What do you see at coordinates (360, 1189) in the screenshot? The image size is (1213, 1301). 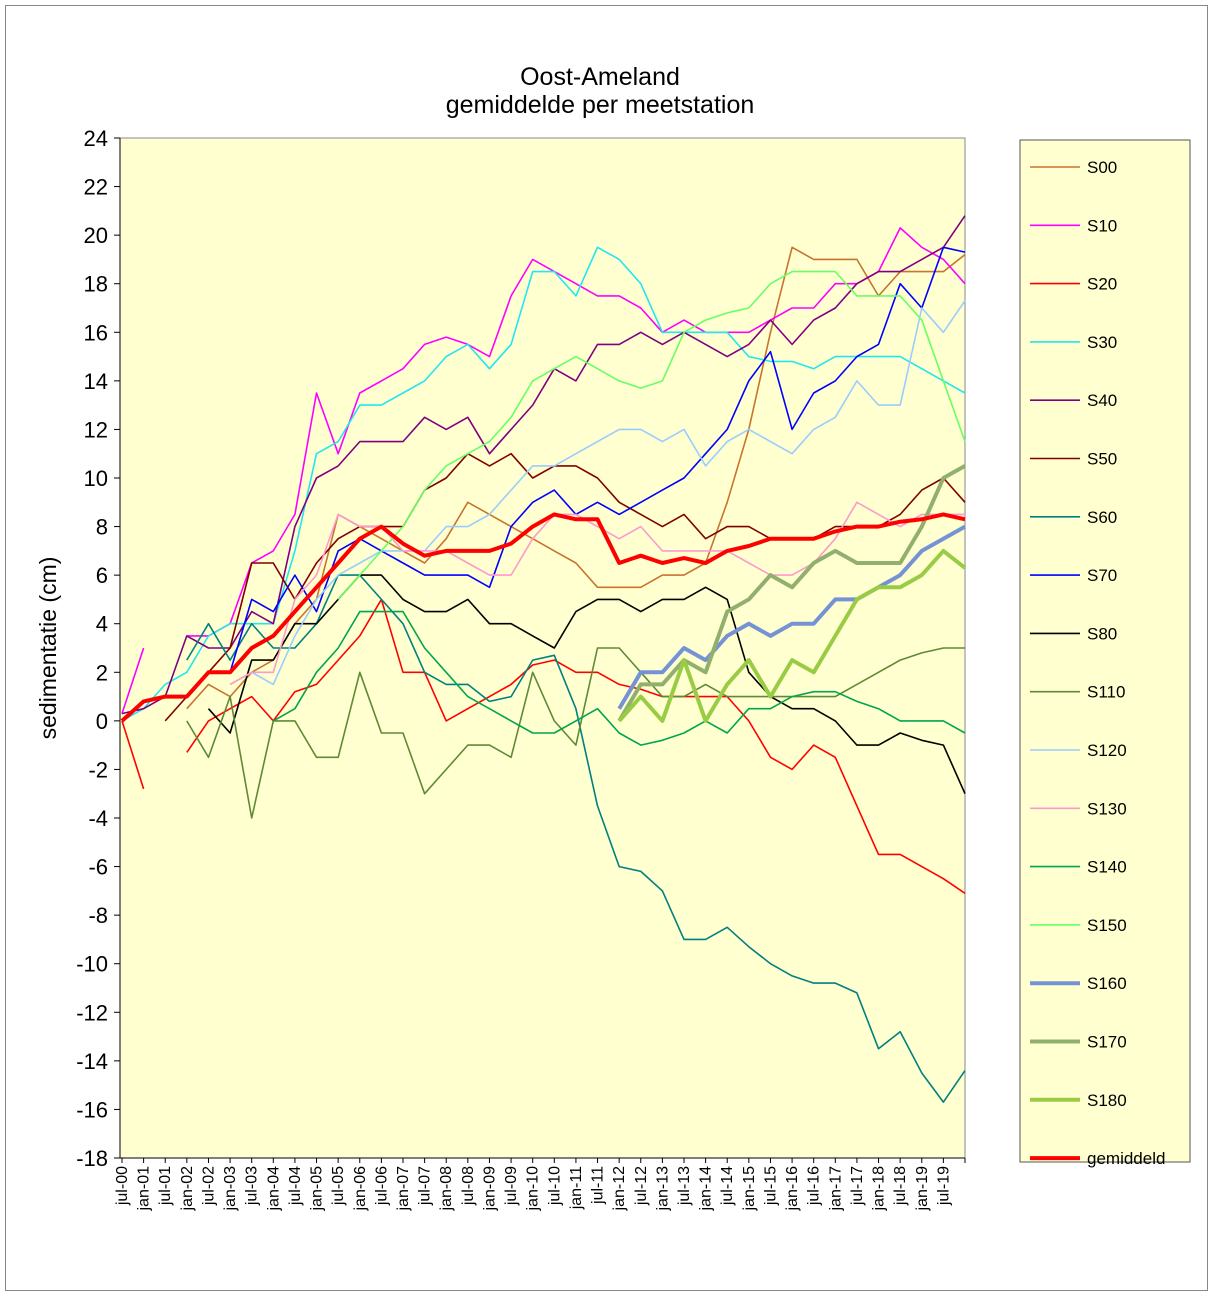 I see `x-tick-label: jan-06` at bounding box center [360, 1189].